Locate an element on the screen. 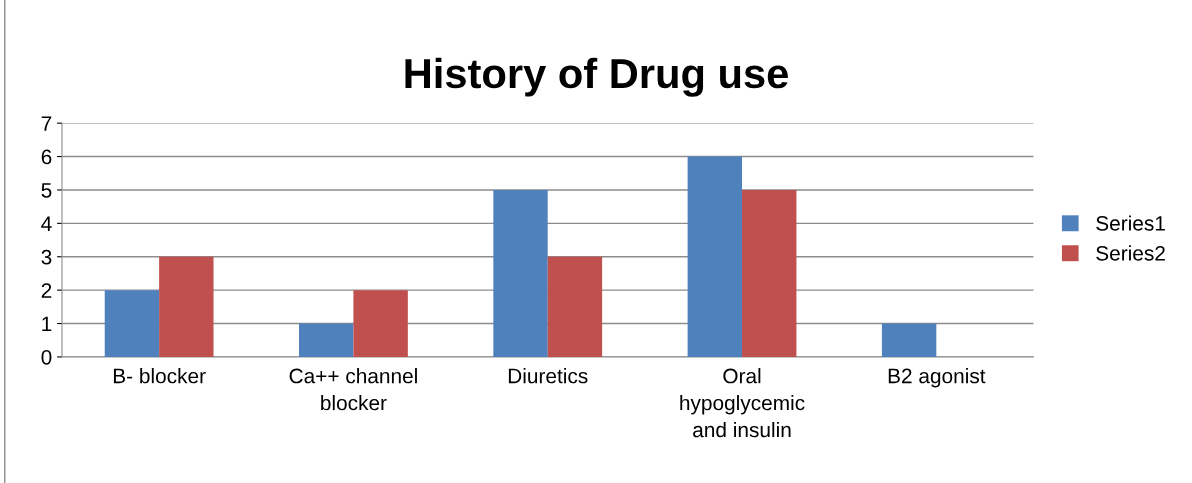 Image resolution: width=1192 pixels, height=483 pixels. y-tick-label: 7 is located at coordinates (46, 123).